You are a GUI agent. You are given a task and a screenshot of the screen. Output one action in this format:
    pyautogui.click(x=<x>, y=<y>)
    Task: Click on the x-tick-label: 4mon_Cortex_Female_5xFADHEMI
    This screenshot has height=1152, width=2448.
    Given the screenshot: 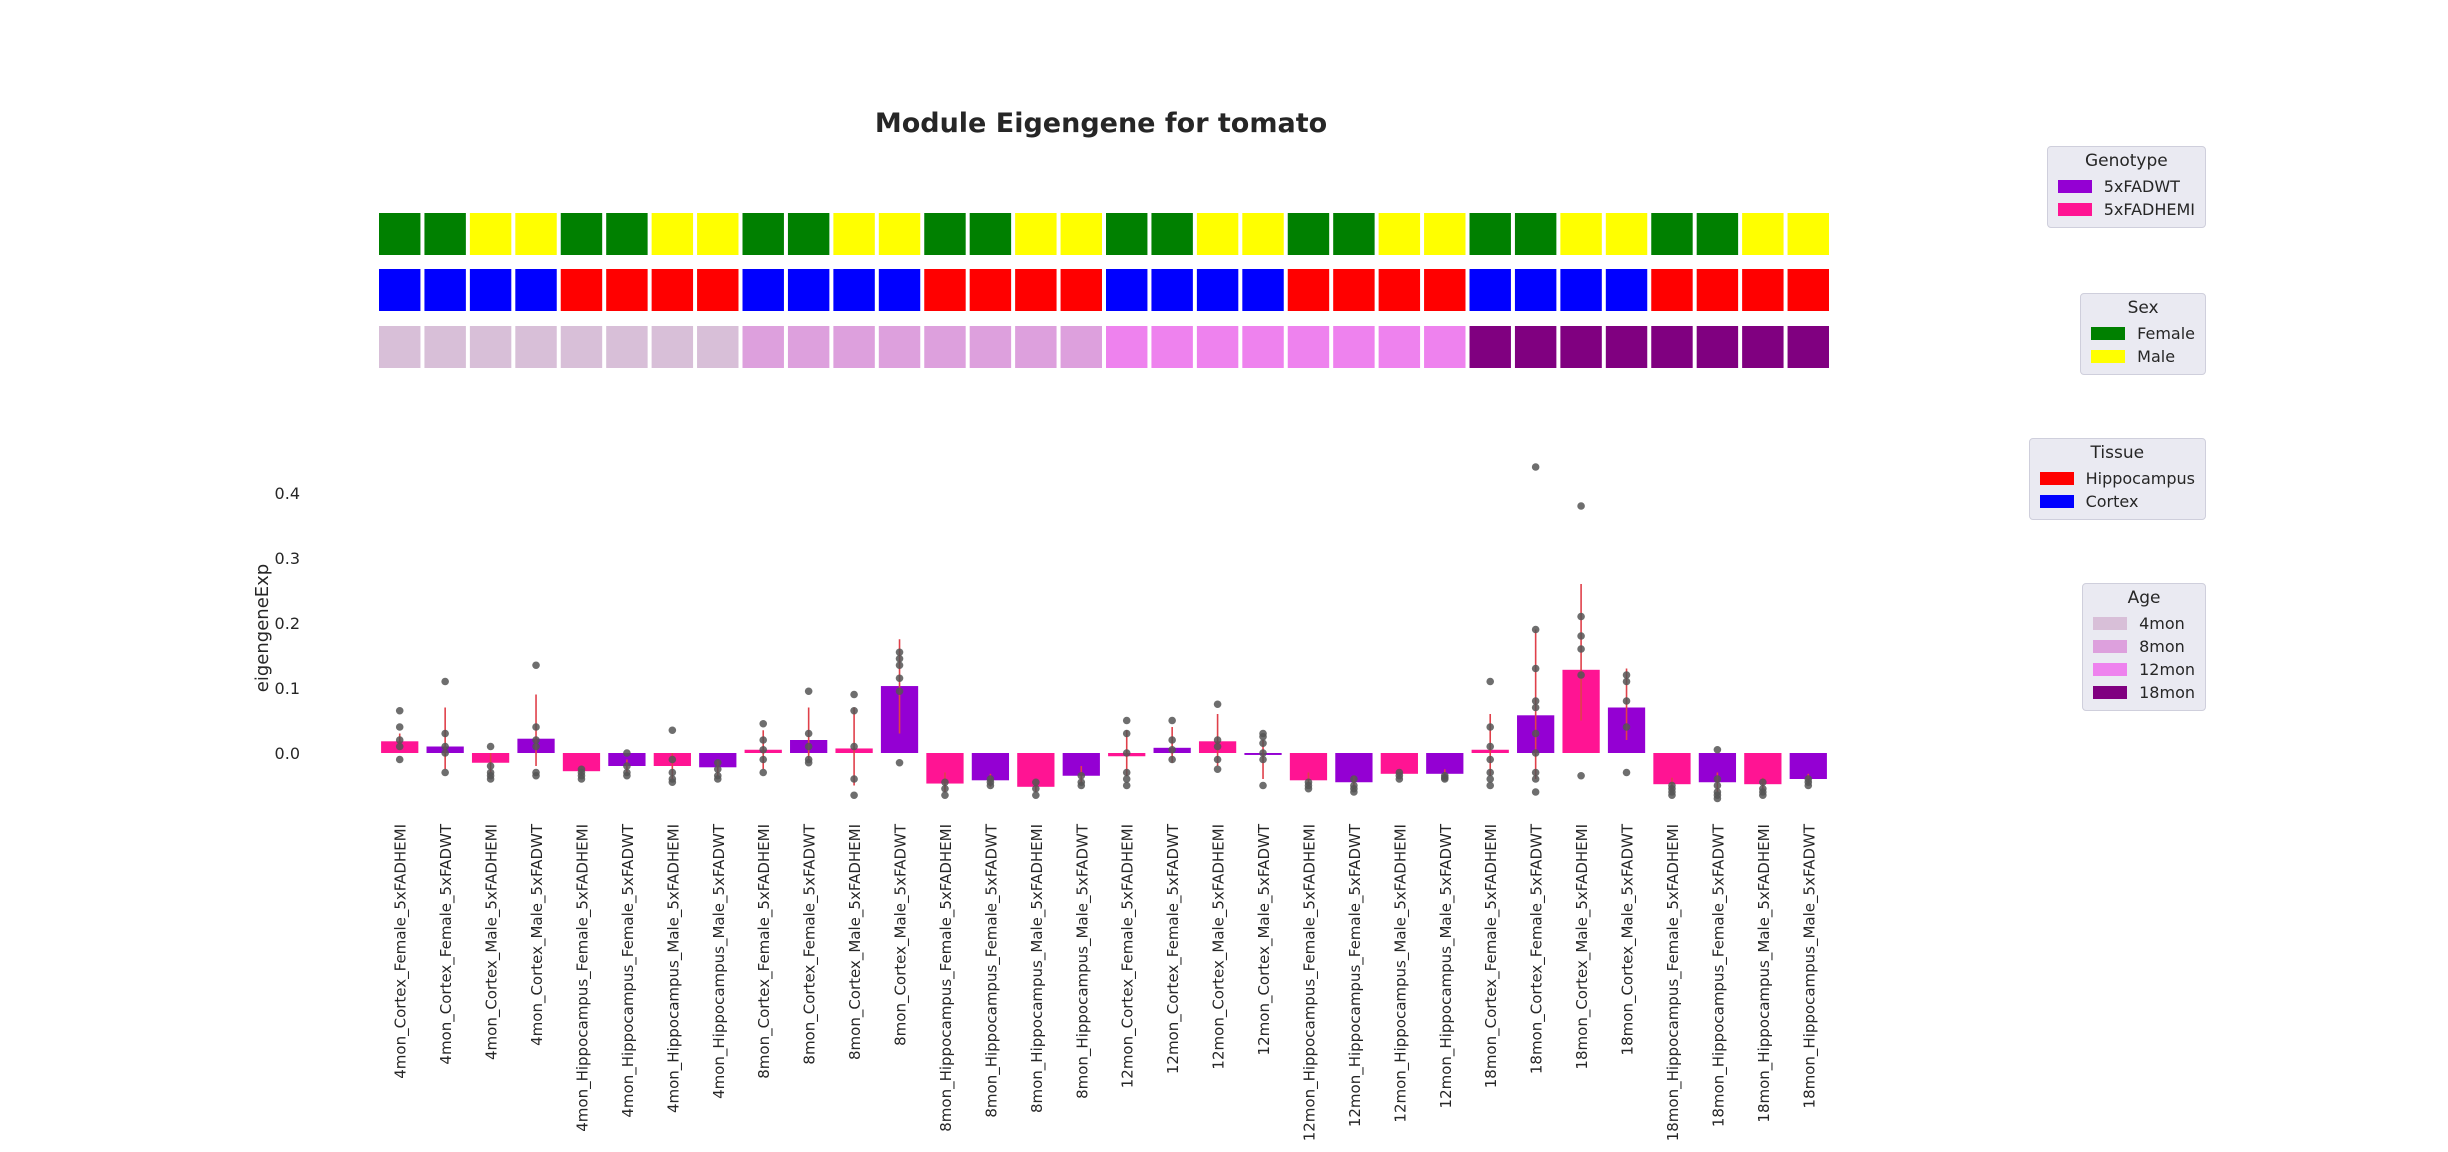 What is the action you would take?
    pyautogui.click(x=401, y=951)
    